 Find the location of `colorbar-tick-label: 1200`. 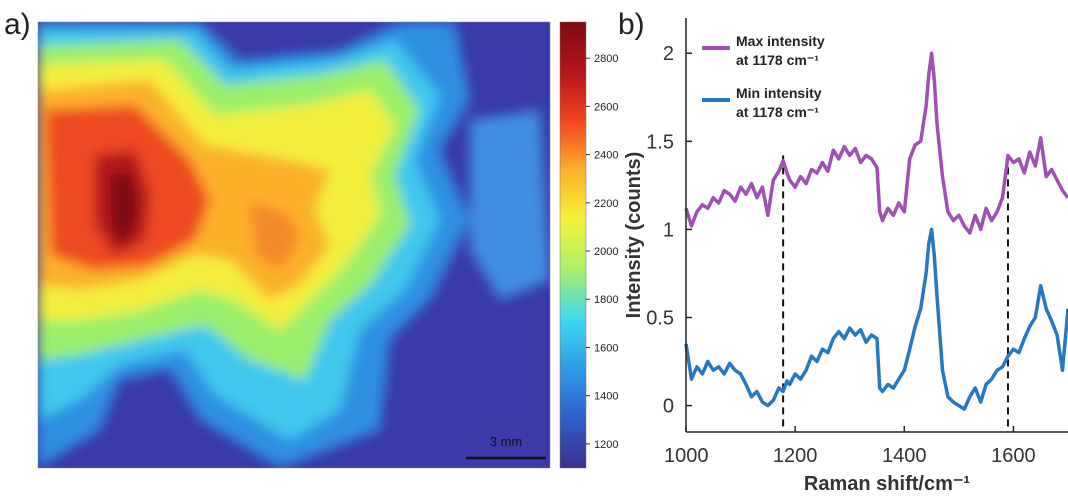

colorbar-tick-label: 1200 is located at coordinates (606, 445).